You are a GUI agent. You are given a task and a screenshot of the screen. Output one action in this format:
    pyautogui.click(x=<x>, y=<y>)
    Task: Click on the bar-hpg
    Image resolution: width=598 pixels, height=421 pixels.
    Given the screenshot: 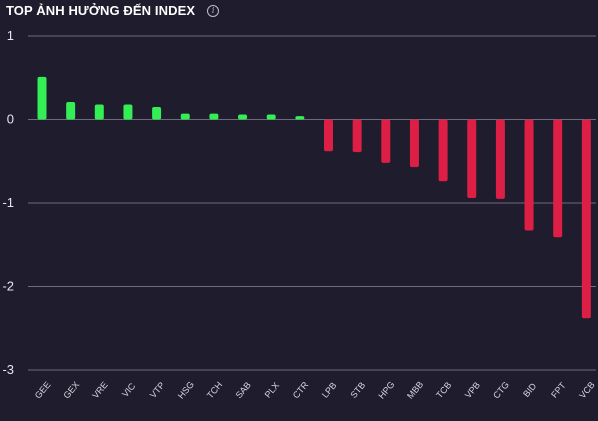 What is the action you would take?
    pyautogui.click(x=386, y=141)
    